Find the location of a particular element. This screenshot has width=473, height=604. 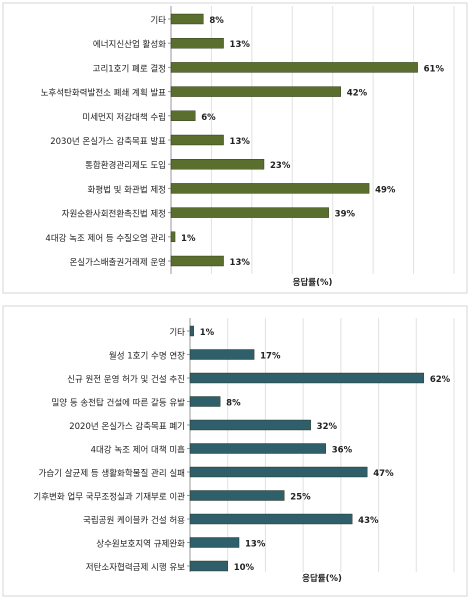

chart-2-category-label: 상수원보호지역 규제완화 is located at coordinates (140, 544).